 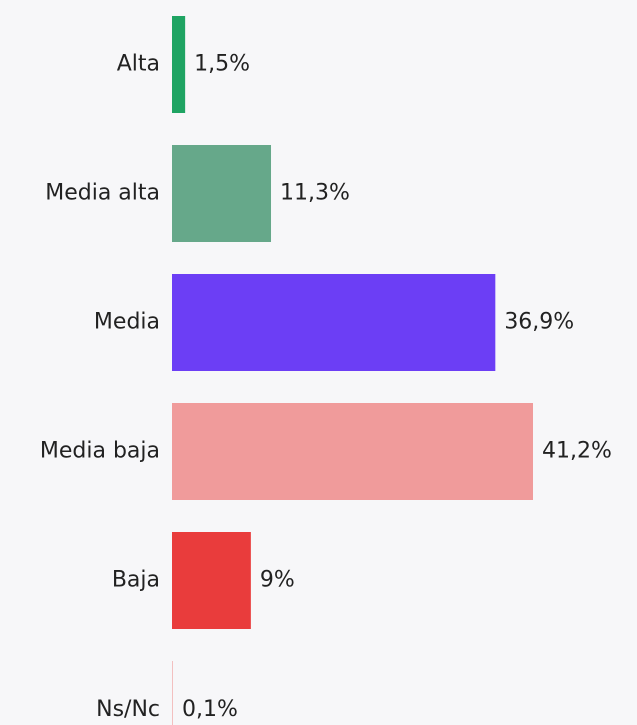 I want to click on value-label: 9%, so click(x=277, y=580).